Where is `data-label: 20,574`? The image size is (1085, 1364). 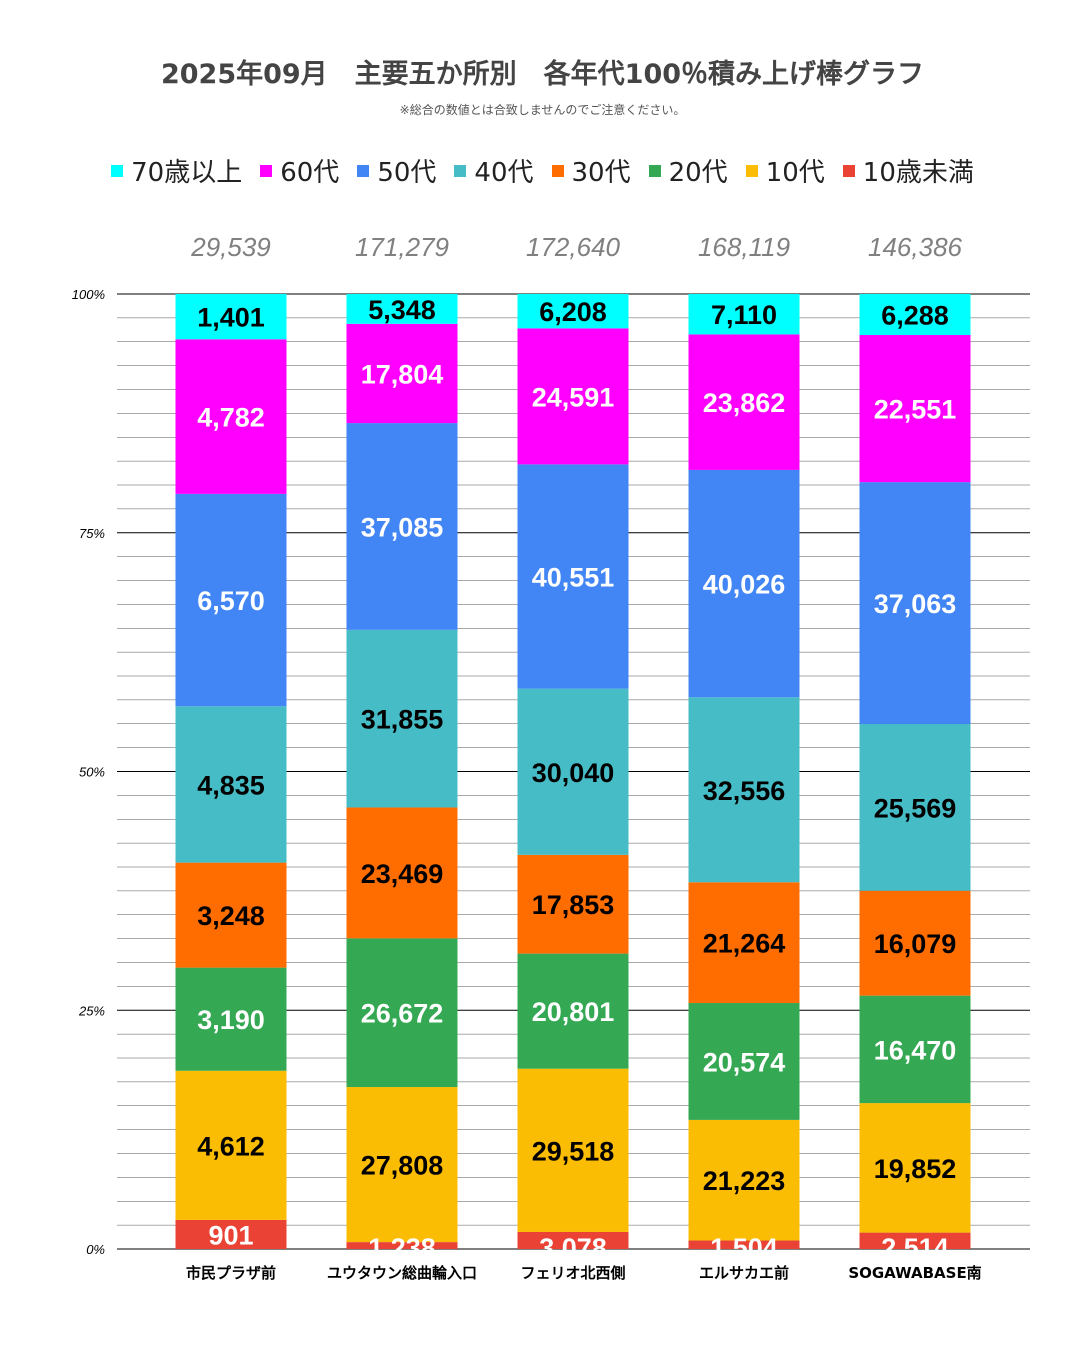
data-label: 20,574 is located at coordinates (744, 1062).